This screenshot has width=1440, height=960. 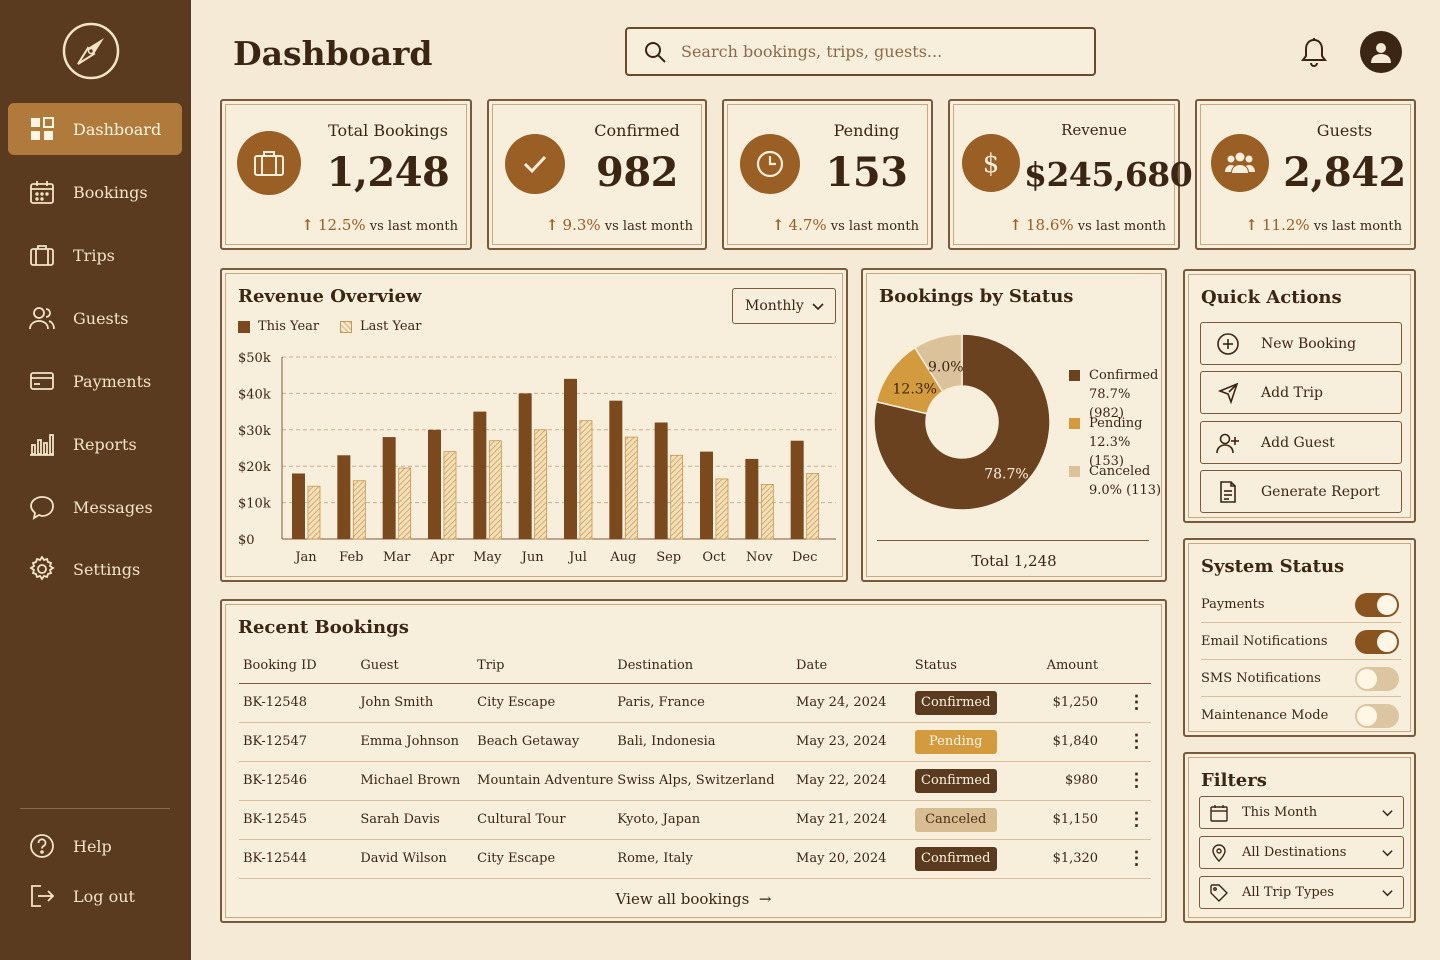 What do you see at coordinates (269, 163) in the screenshot?
I see `suitcase-icon` at bounding box center [269, 163].